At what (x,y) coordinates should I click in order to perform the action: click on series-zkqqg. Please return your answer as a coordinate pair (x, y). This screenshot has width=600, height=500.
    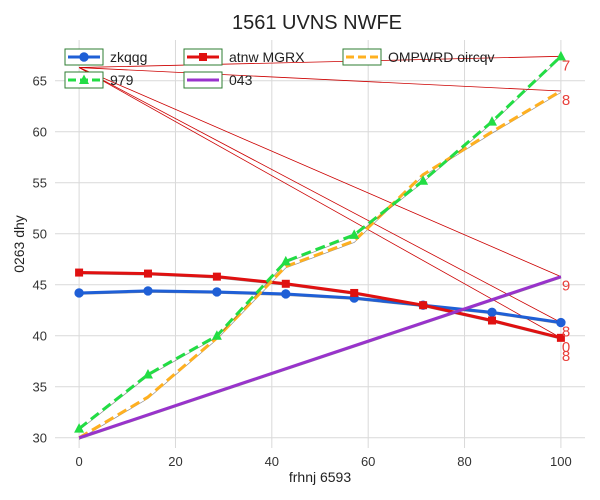
    Looking at the image, I should click on (320, 307).